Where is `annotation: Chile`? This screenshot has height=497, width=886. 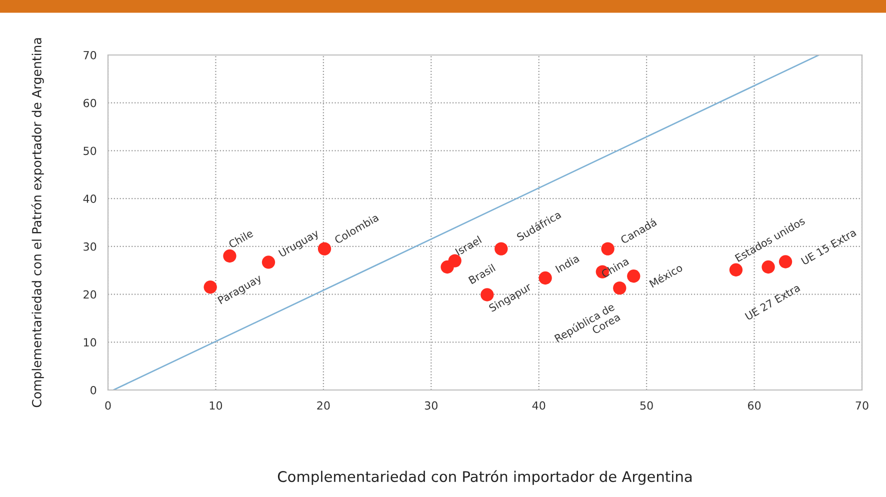
annotation: Chile is located at coordinates (241, 238).